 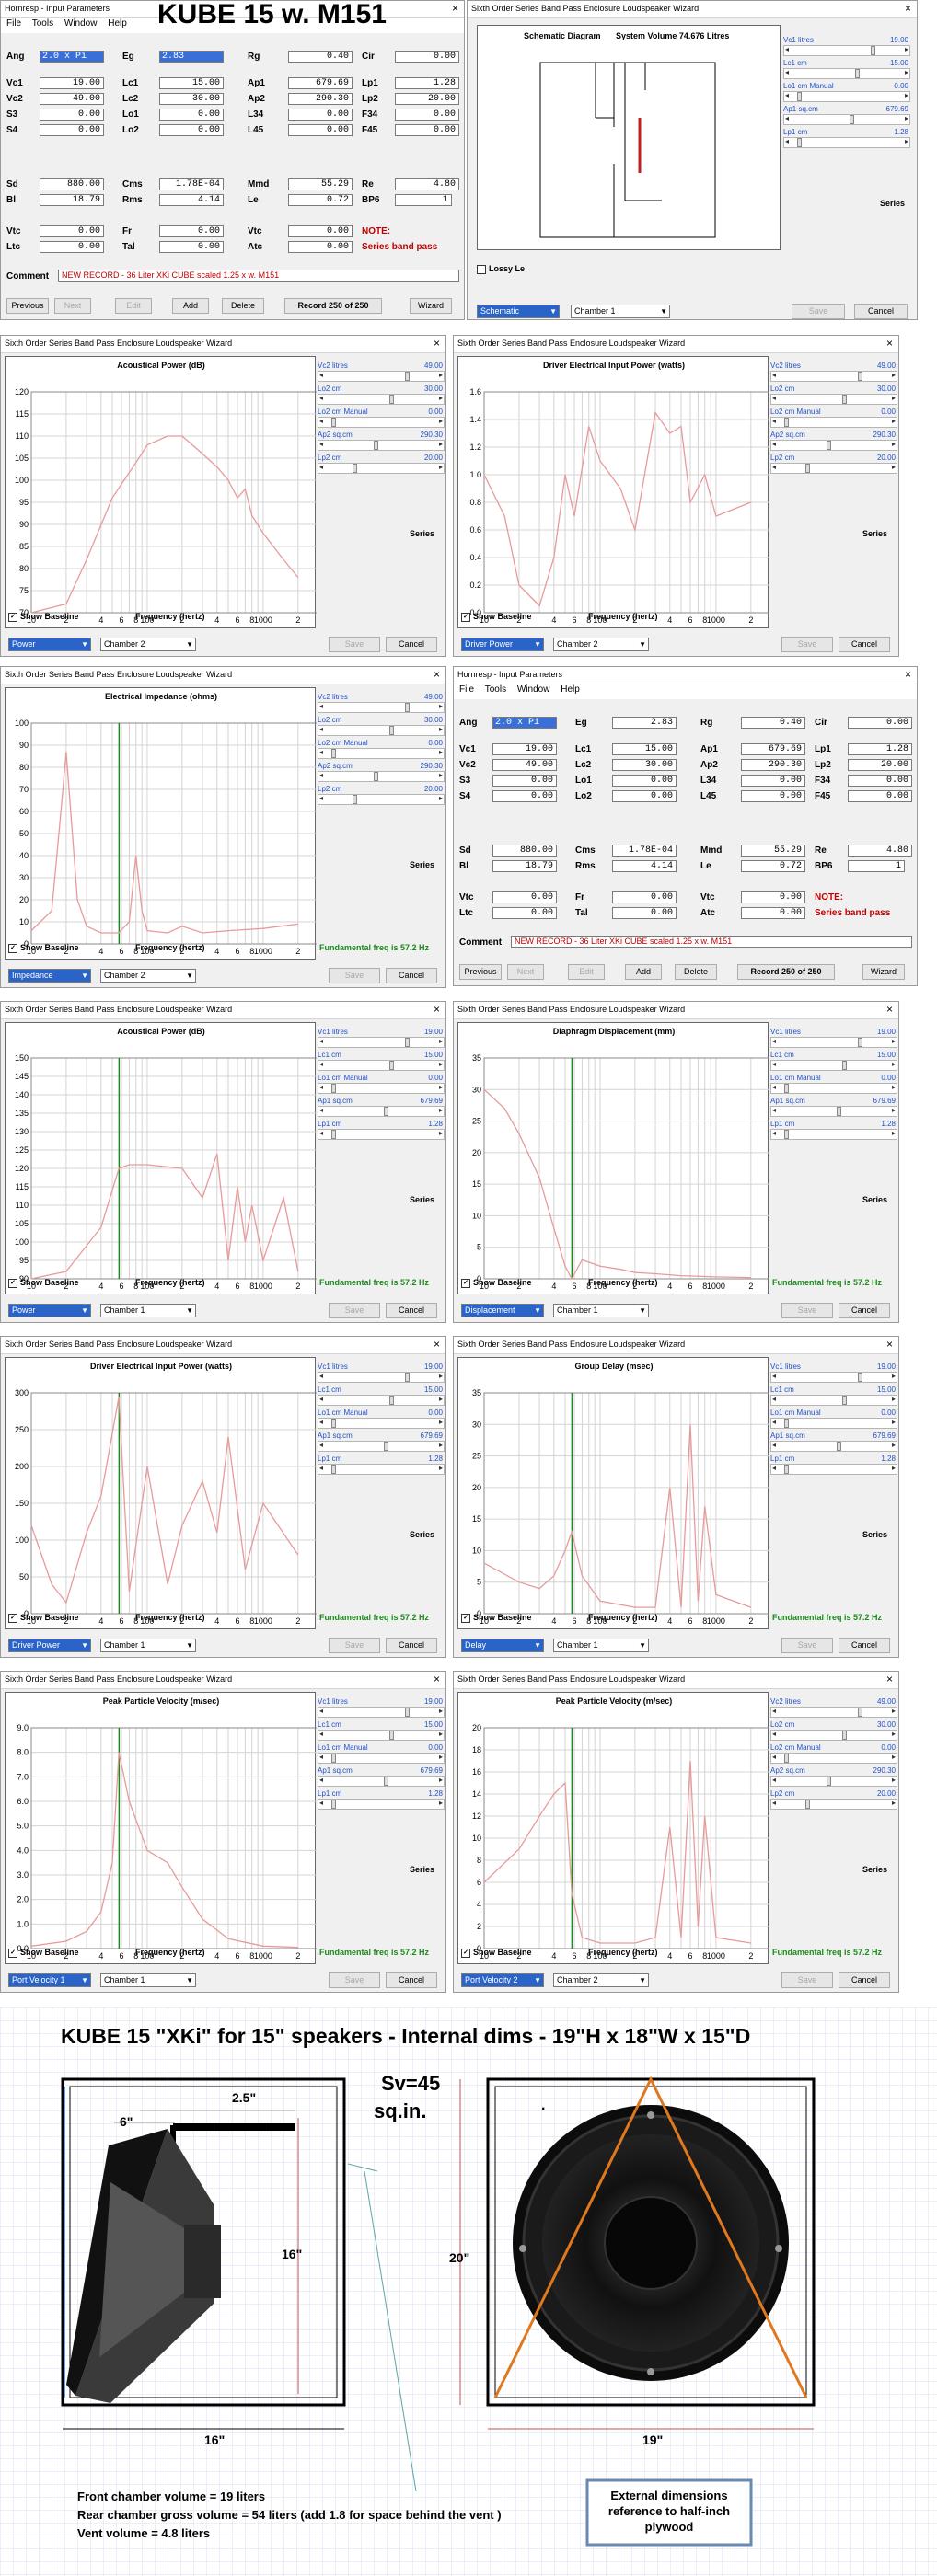 I want to click on chamber-select: Chamber 1 ▼, so click(x=148, y=1645).